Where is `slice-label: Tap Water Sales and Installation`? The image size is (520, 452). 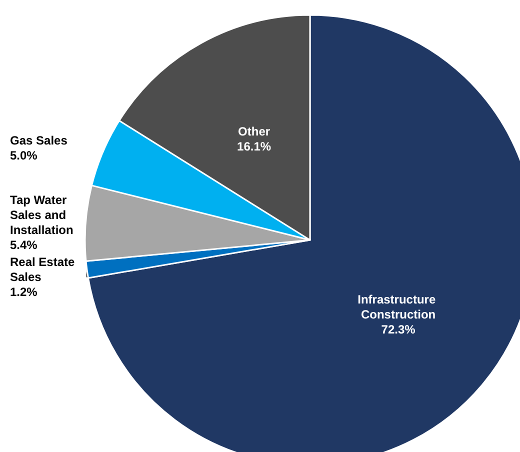 slice-label: Tap Water Sales and Installation is located at coordinates (42, 214).